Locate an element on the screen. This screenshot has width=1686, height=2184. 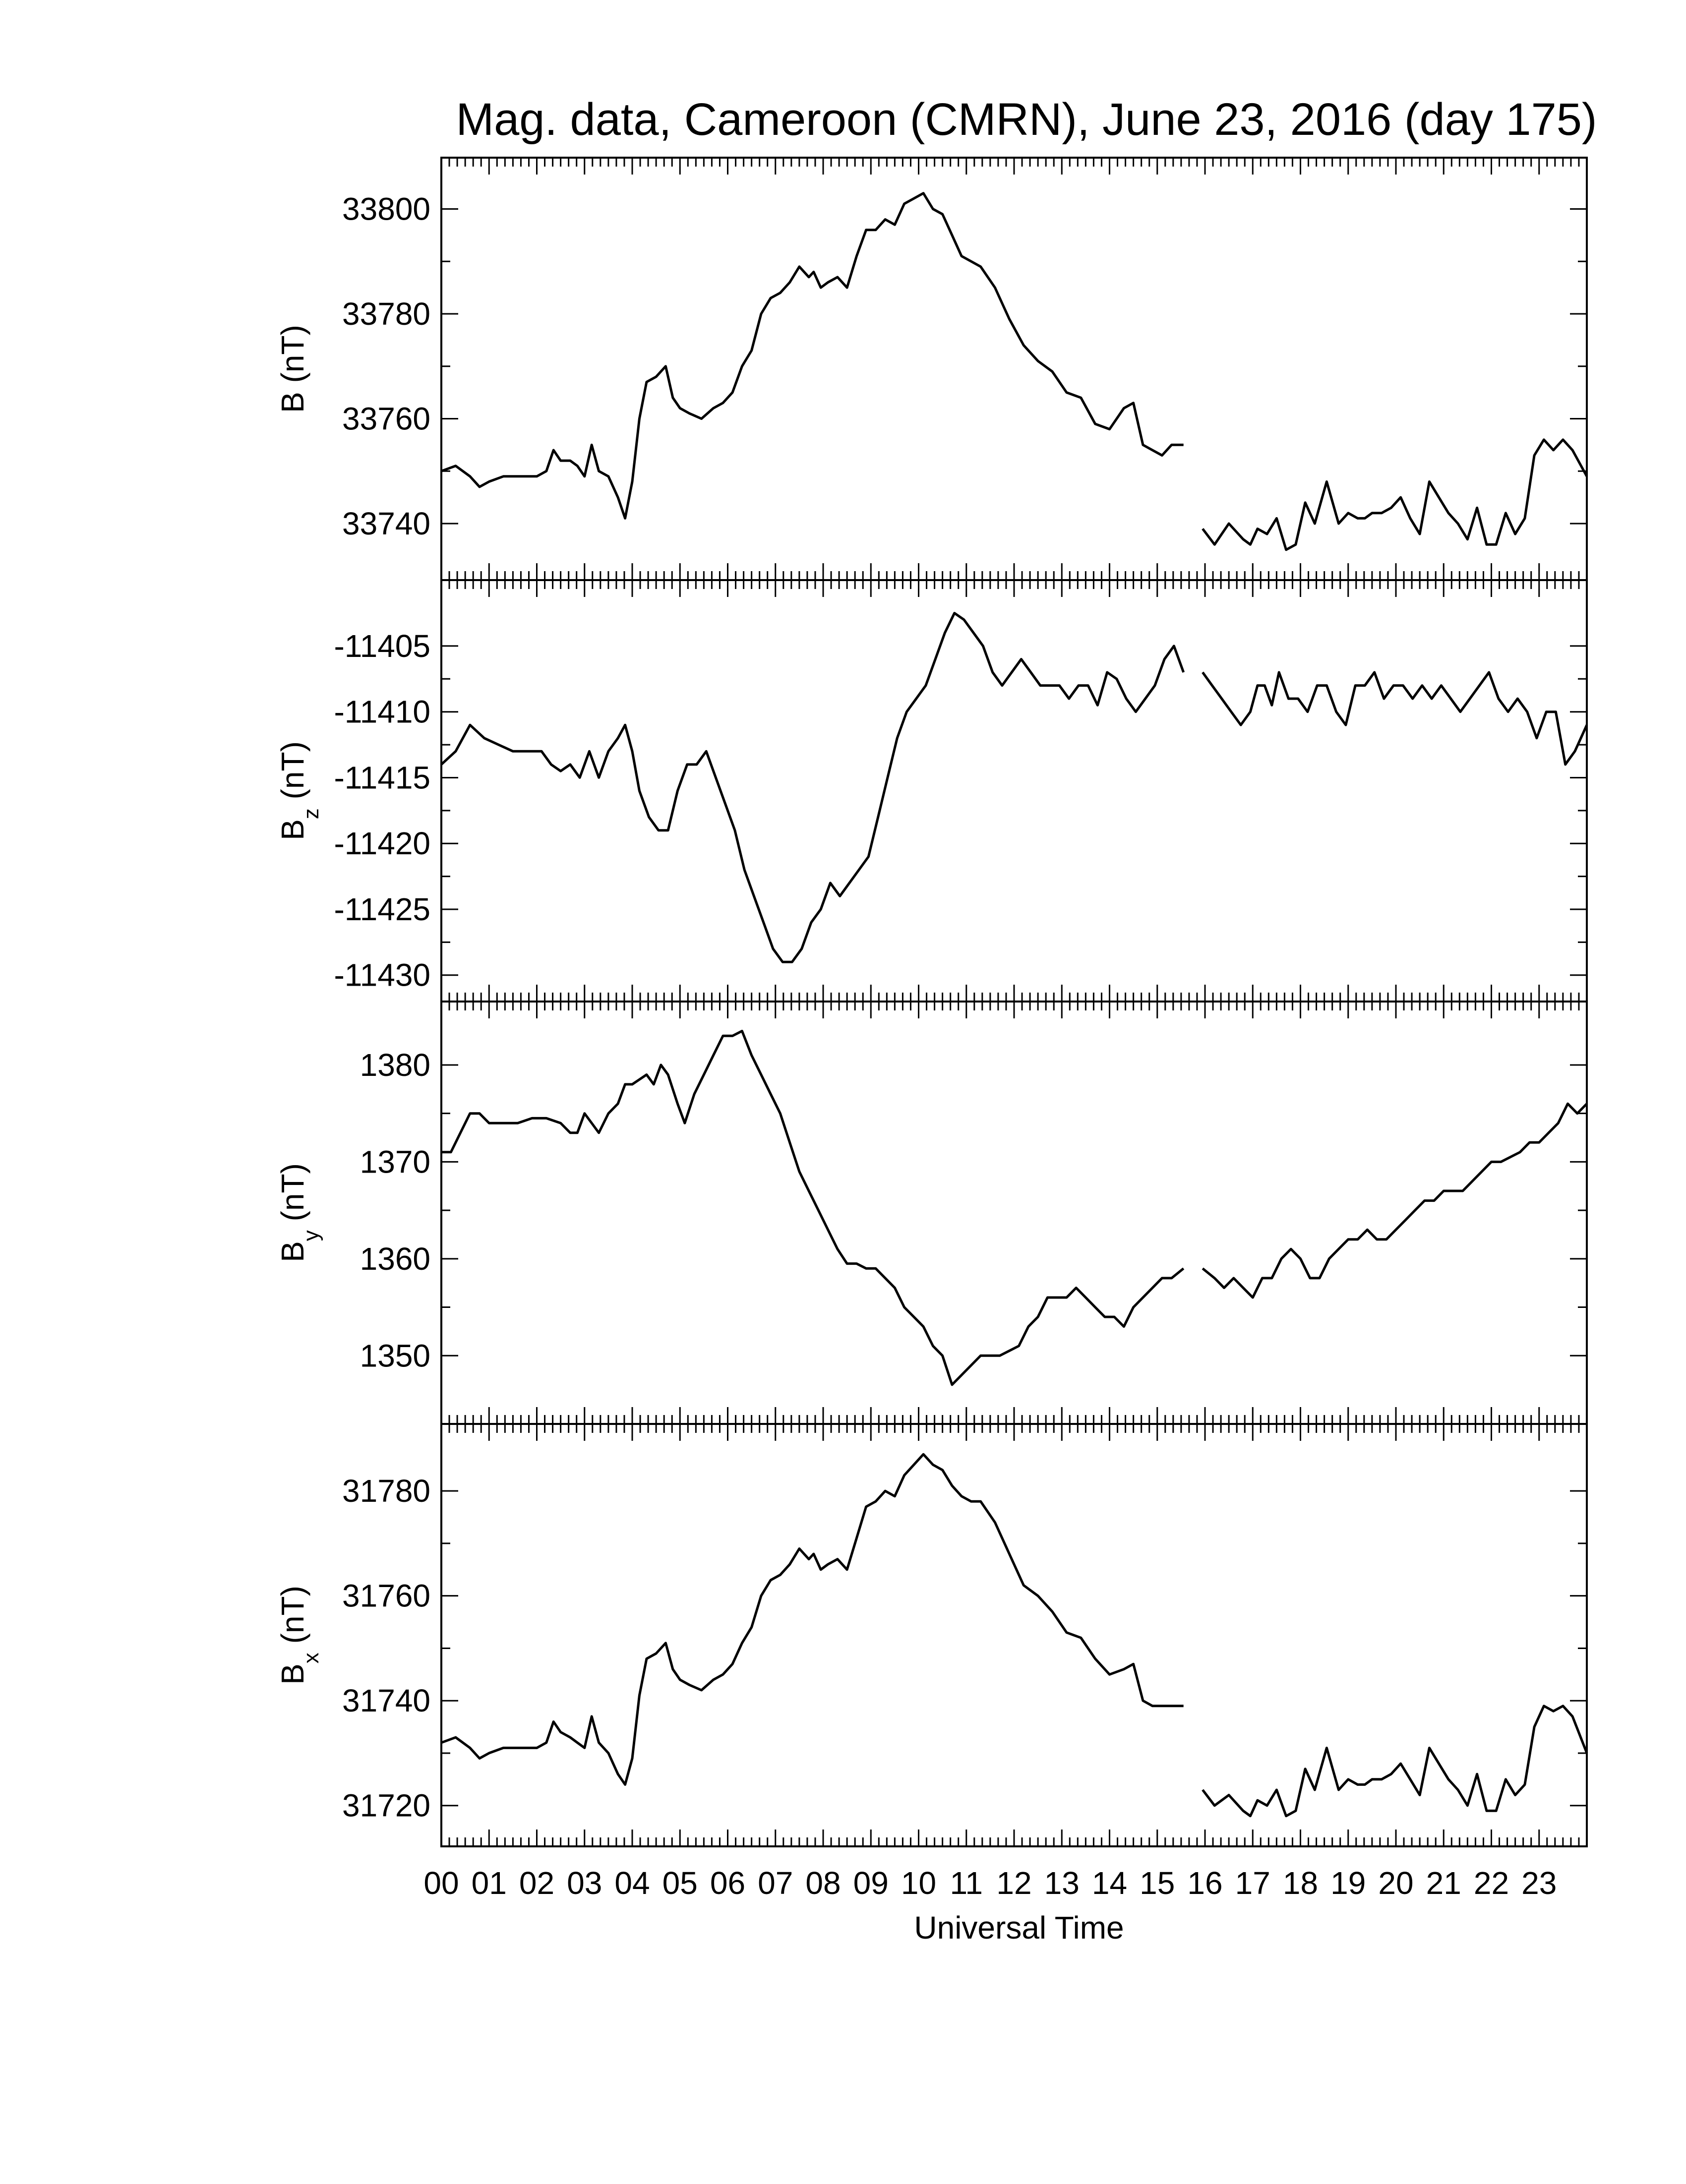
y-tick-label: 31740 is located at coordinates (386, 1700).